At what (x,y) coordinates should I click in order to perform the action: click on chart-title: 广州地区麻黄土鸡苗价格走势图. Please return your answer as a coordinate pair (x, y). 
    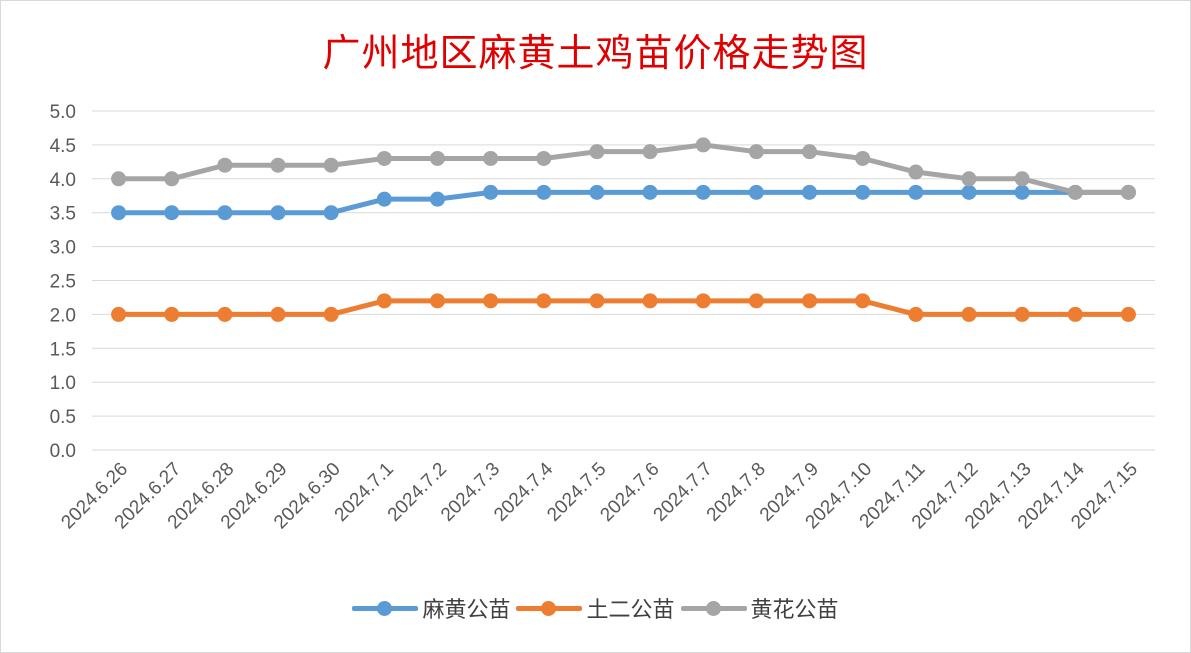
    Looking at the image, I should click on (595, 53).